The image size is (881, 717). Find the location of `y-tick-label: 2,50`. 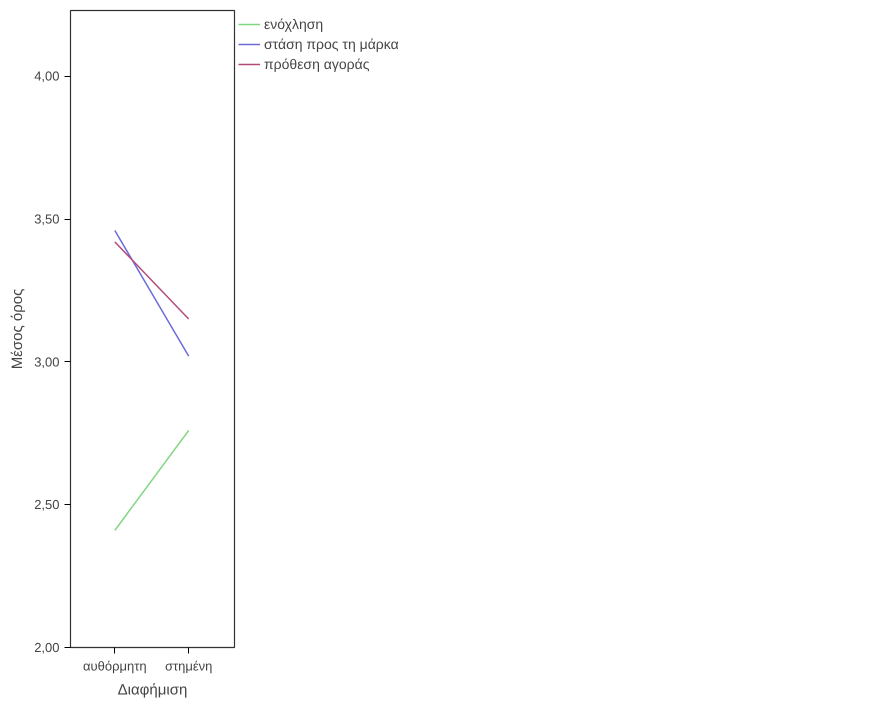

y-tick-label: 2,50 is located at coordinates (47, 504).